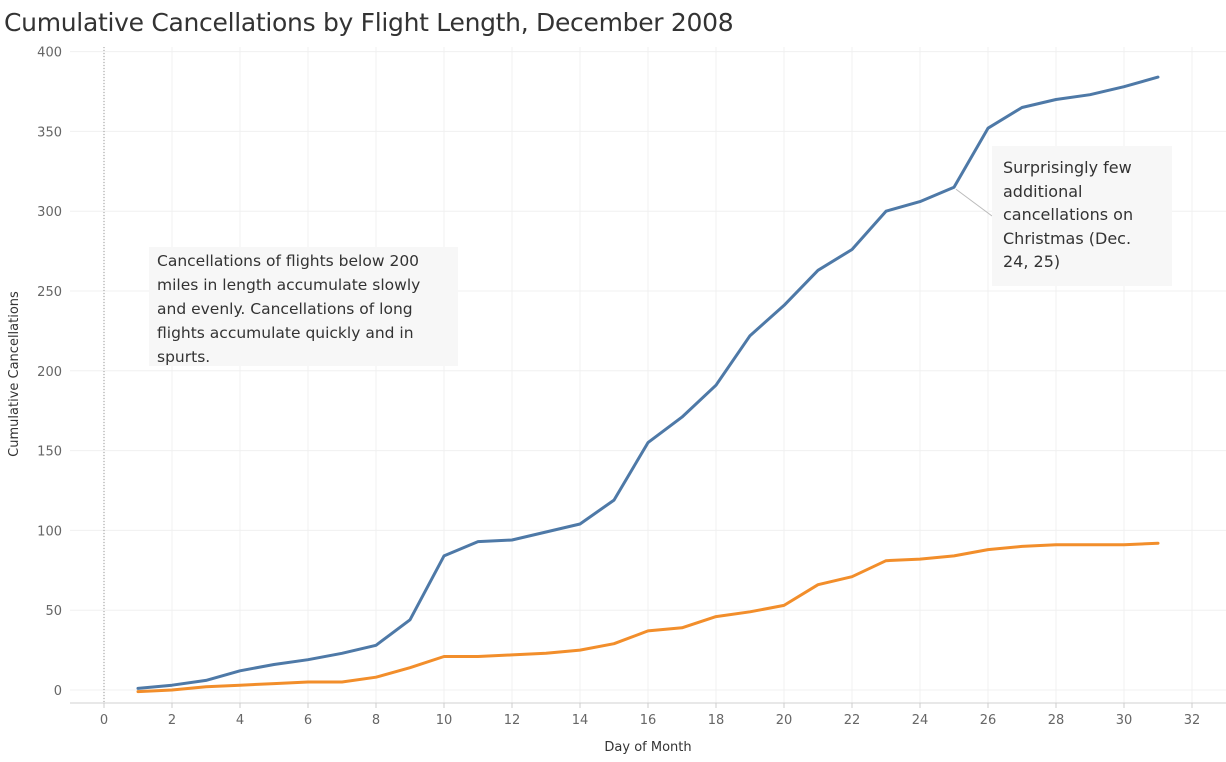 The width and height of the screenshot is (1226, 762). Describe the element at coordinates (104, 720) in the screenshot. I see `x-tick-label: 0` at that location.